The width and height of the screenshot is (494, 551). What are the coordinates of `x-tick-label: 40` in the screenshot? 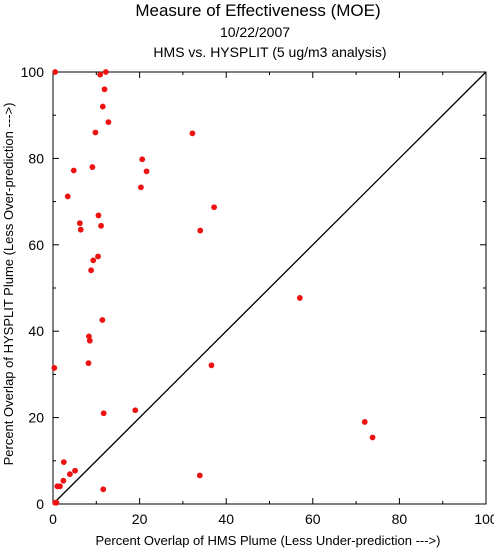 It's located at (226, 519).